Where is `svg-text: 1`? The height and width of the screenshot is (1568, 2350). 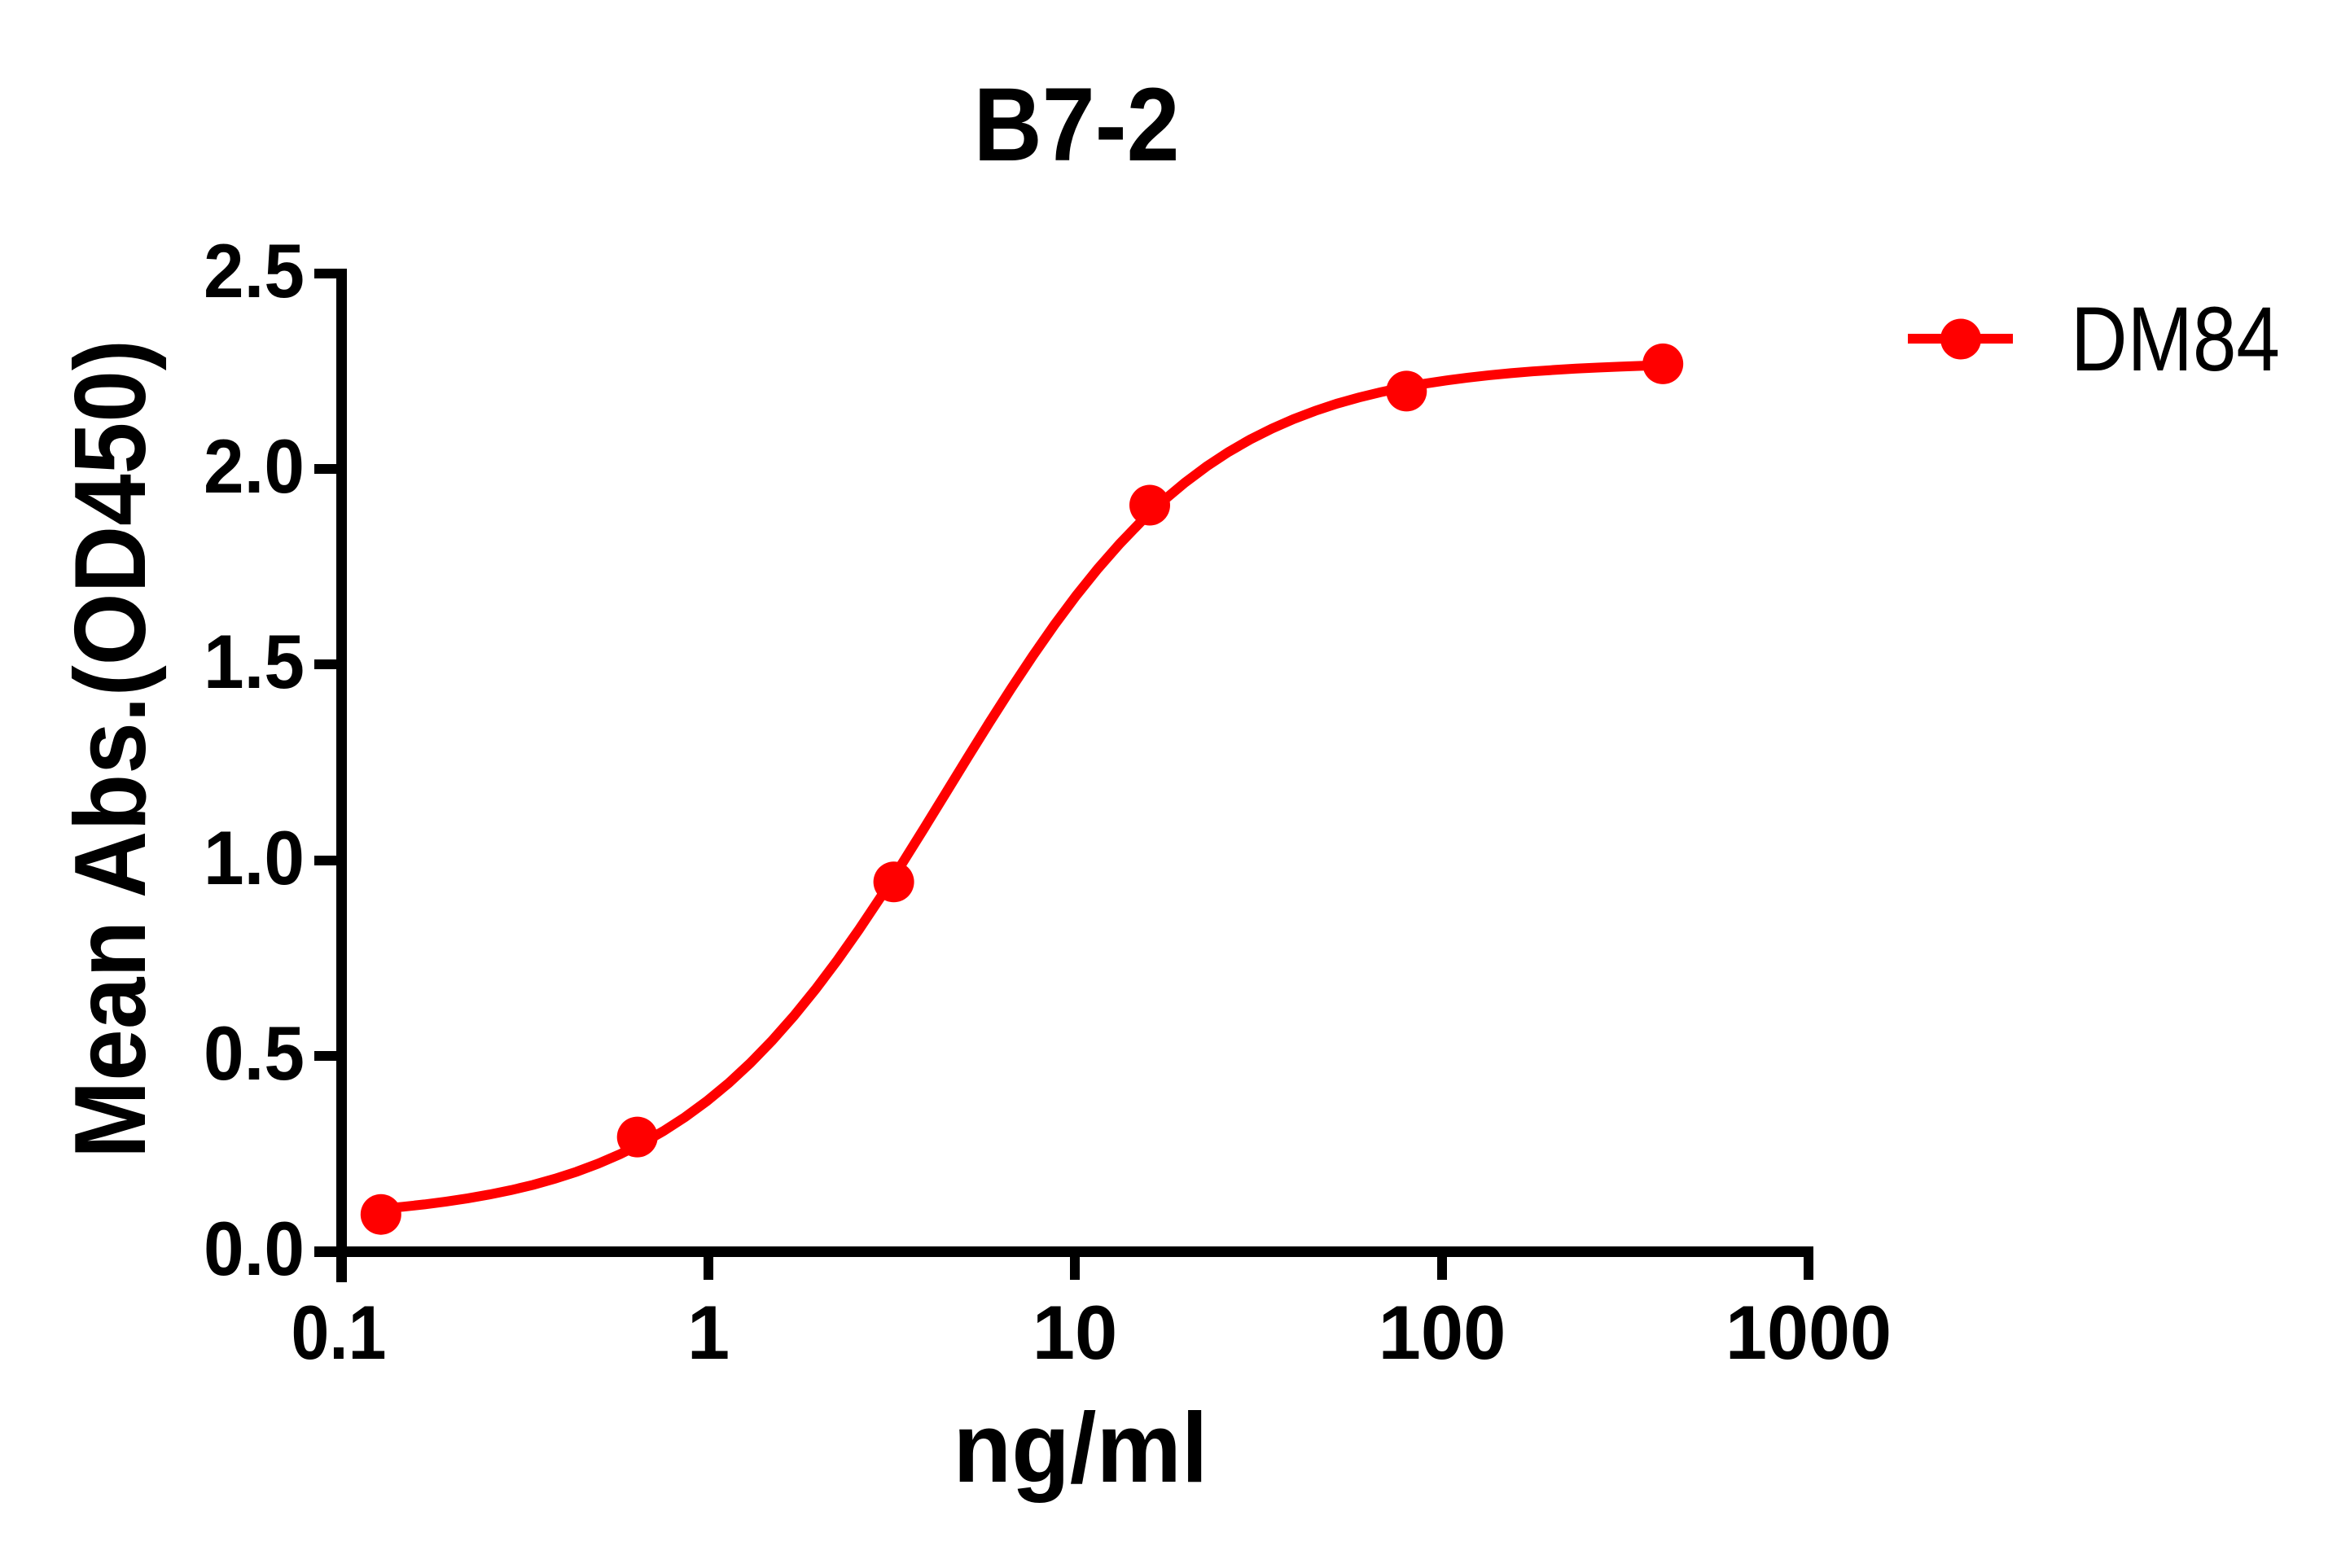 svg-text: 1 is located at coordinates (709, 1333).